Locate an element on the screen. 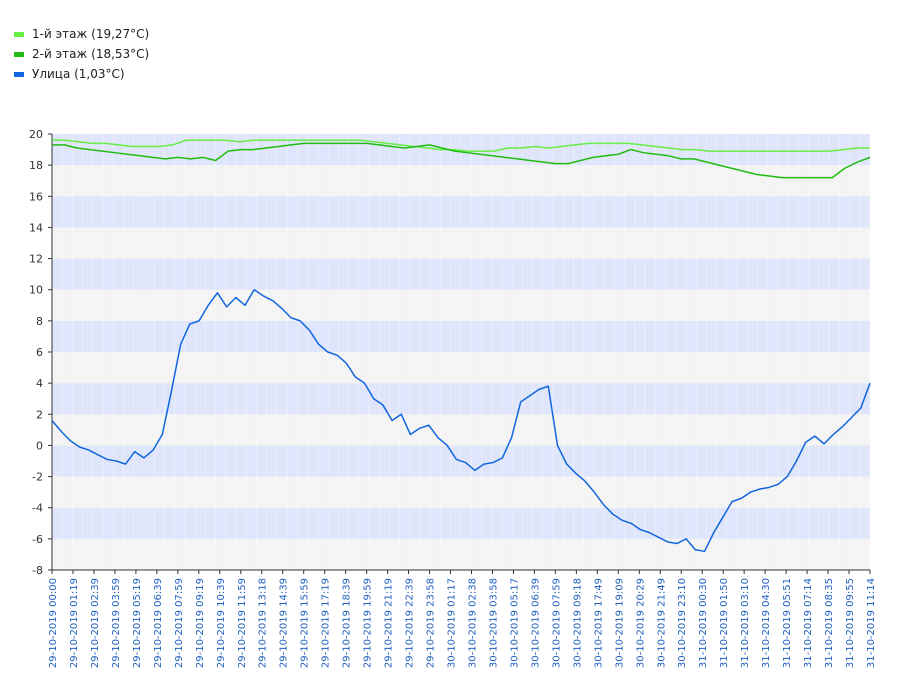 The height and width of the screenshot is (700, 900). x-tick-label: 30-10-2019 19:09 is located at coordinates (619, 623).